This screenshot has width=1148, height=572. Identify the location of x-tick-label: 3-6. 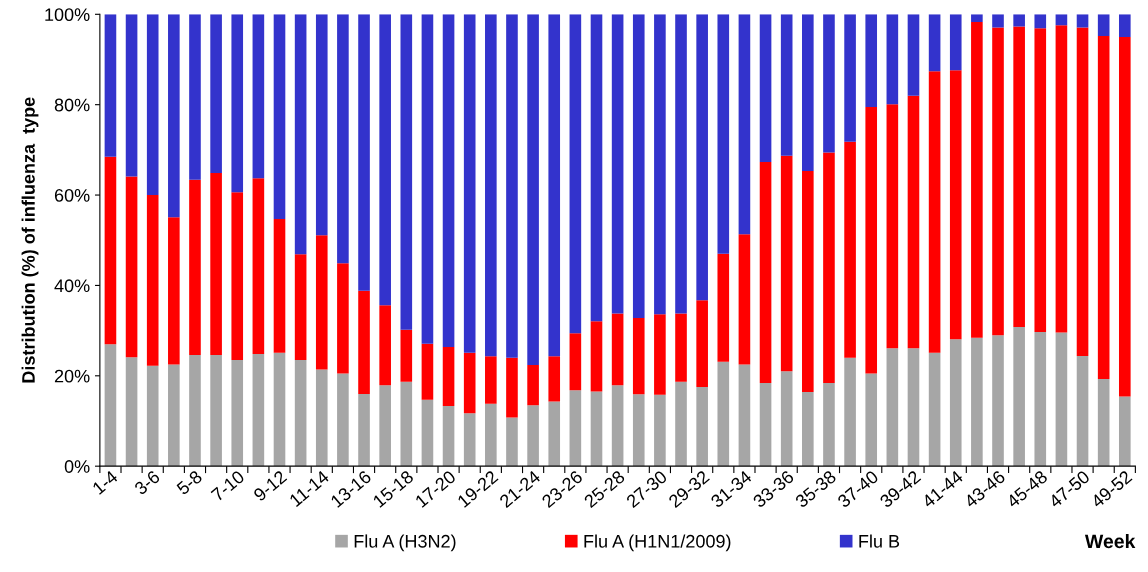
(147, 482).